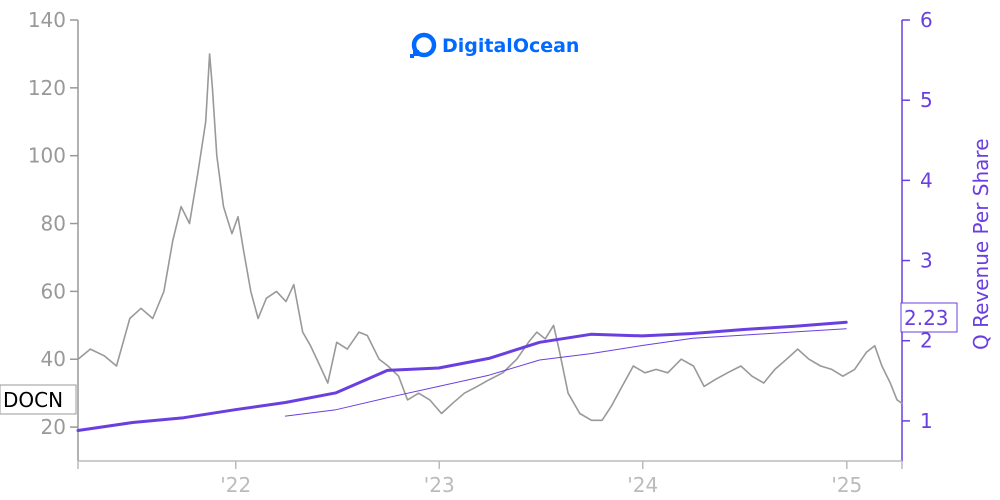 The height and width of the screenshot is (500, 1000). Describe the element at coordinates (490, 478) in the screenshot. I see `x-axis: '22 '23 '24 '25` at that location.